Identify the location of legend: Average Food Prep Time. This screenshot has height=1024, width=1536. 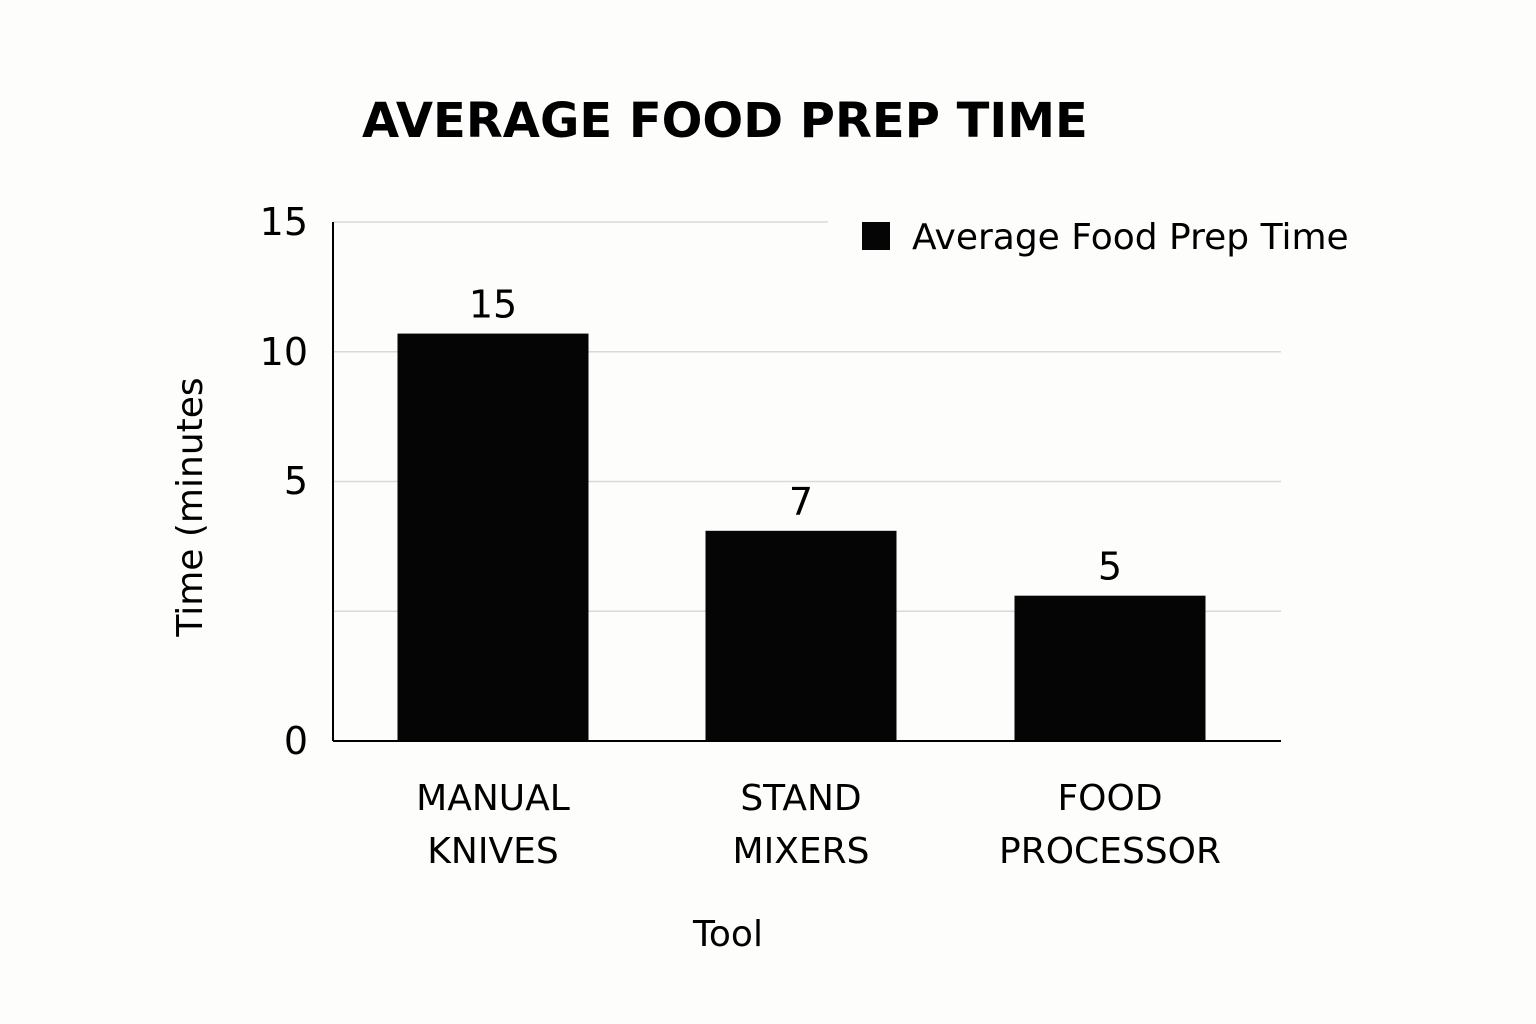
(1105, 237).